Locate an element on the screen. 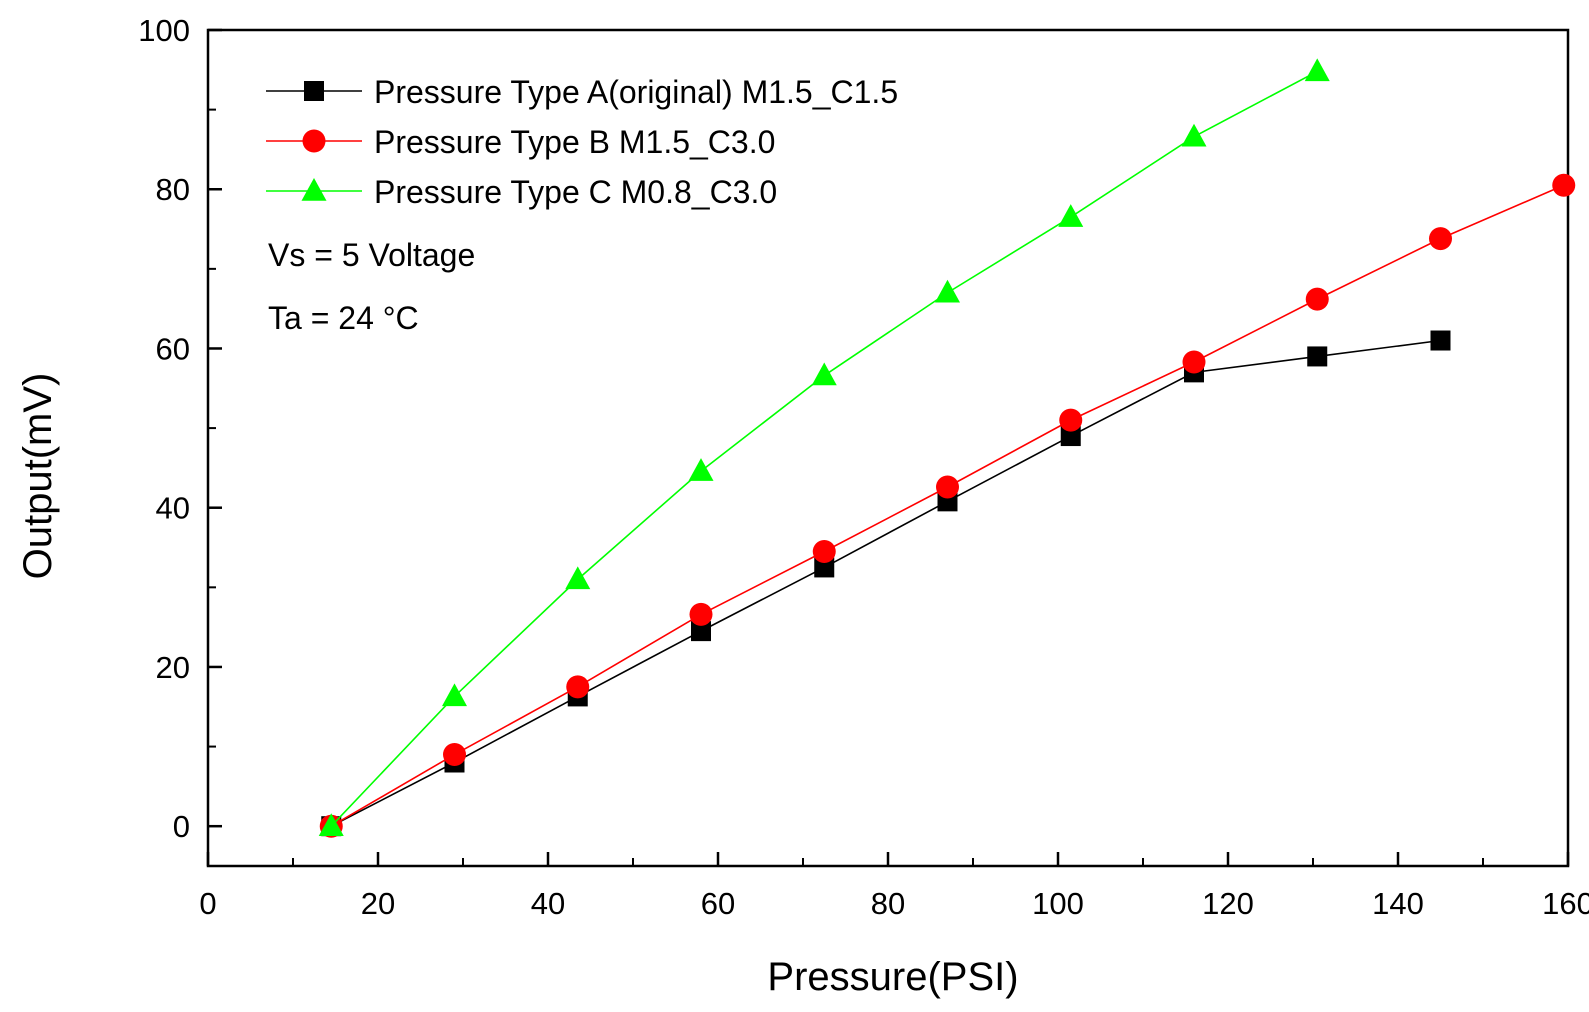 This screenshot has height=1012, width=1589. legend-item: Pressure Type A(original) M1.5_C1.5 is located at coordinates (582, 92).